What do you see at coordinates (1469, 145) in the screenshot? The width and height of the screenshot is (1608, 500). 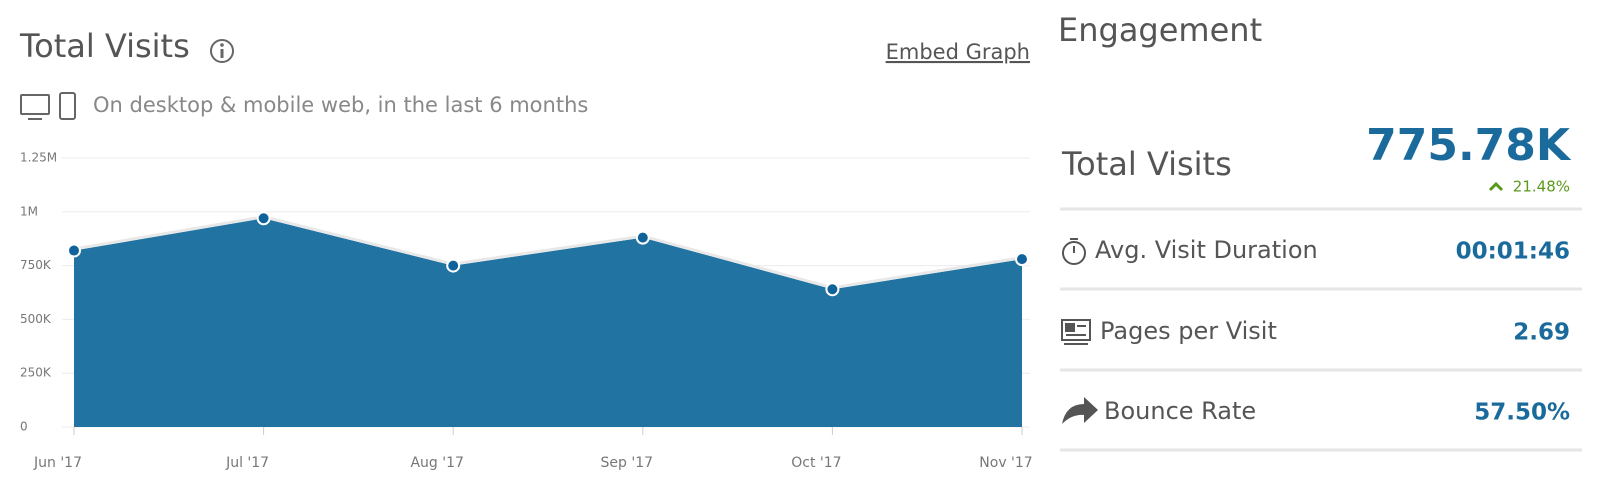 I see `total-value: 775.78K` at bounding box center [1469, 145].